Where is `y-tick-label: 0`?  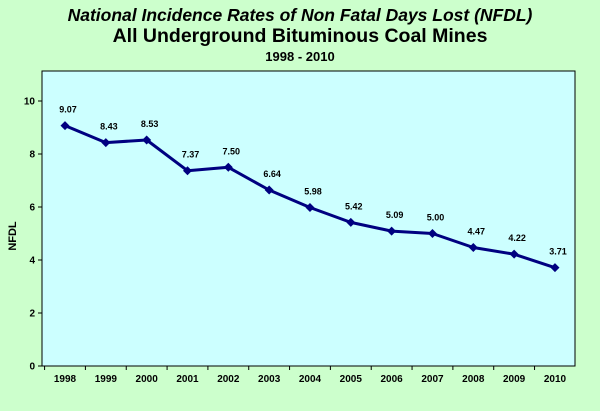 y-tick-label: 0 is located at coordinates (32, 367).